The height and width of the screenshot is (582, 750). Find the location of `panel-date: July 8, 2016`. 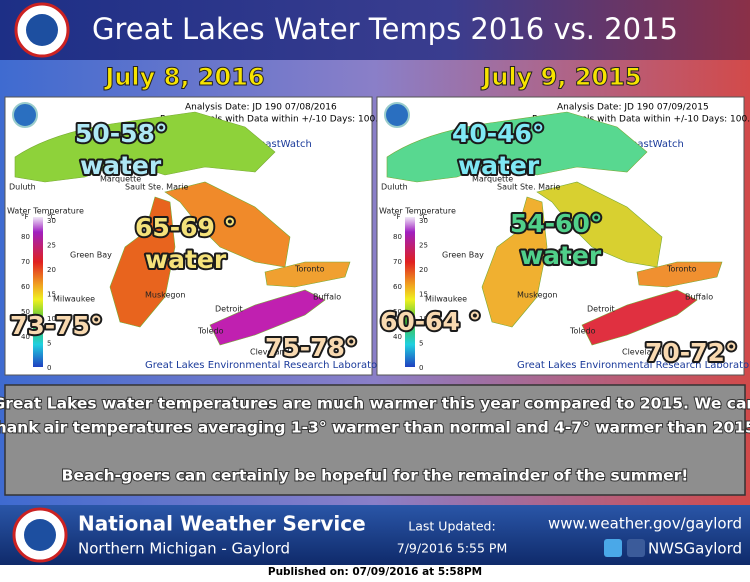

panel-date: July 8, 2016 is located at coordinates (183, 77).